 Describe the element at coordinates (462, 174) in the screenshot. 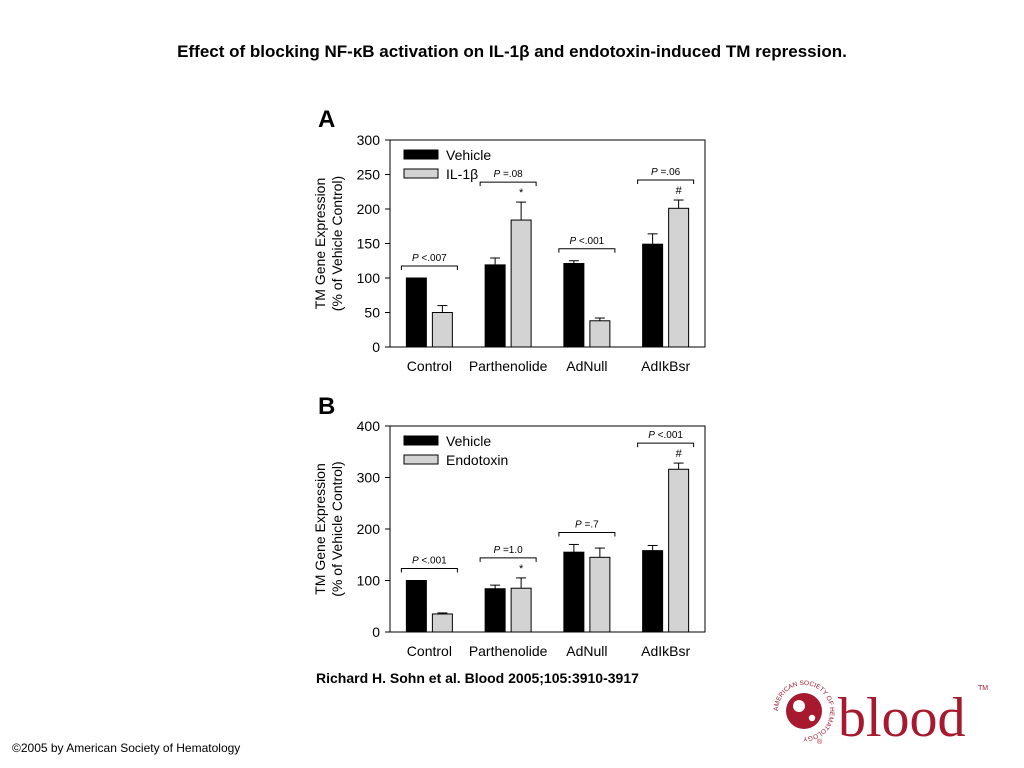

I see `legend-label-treatment: IL-1β` at that location.